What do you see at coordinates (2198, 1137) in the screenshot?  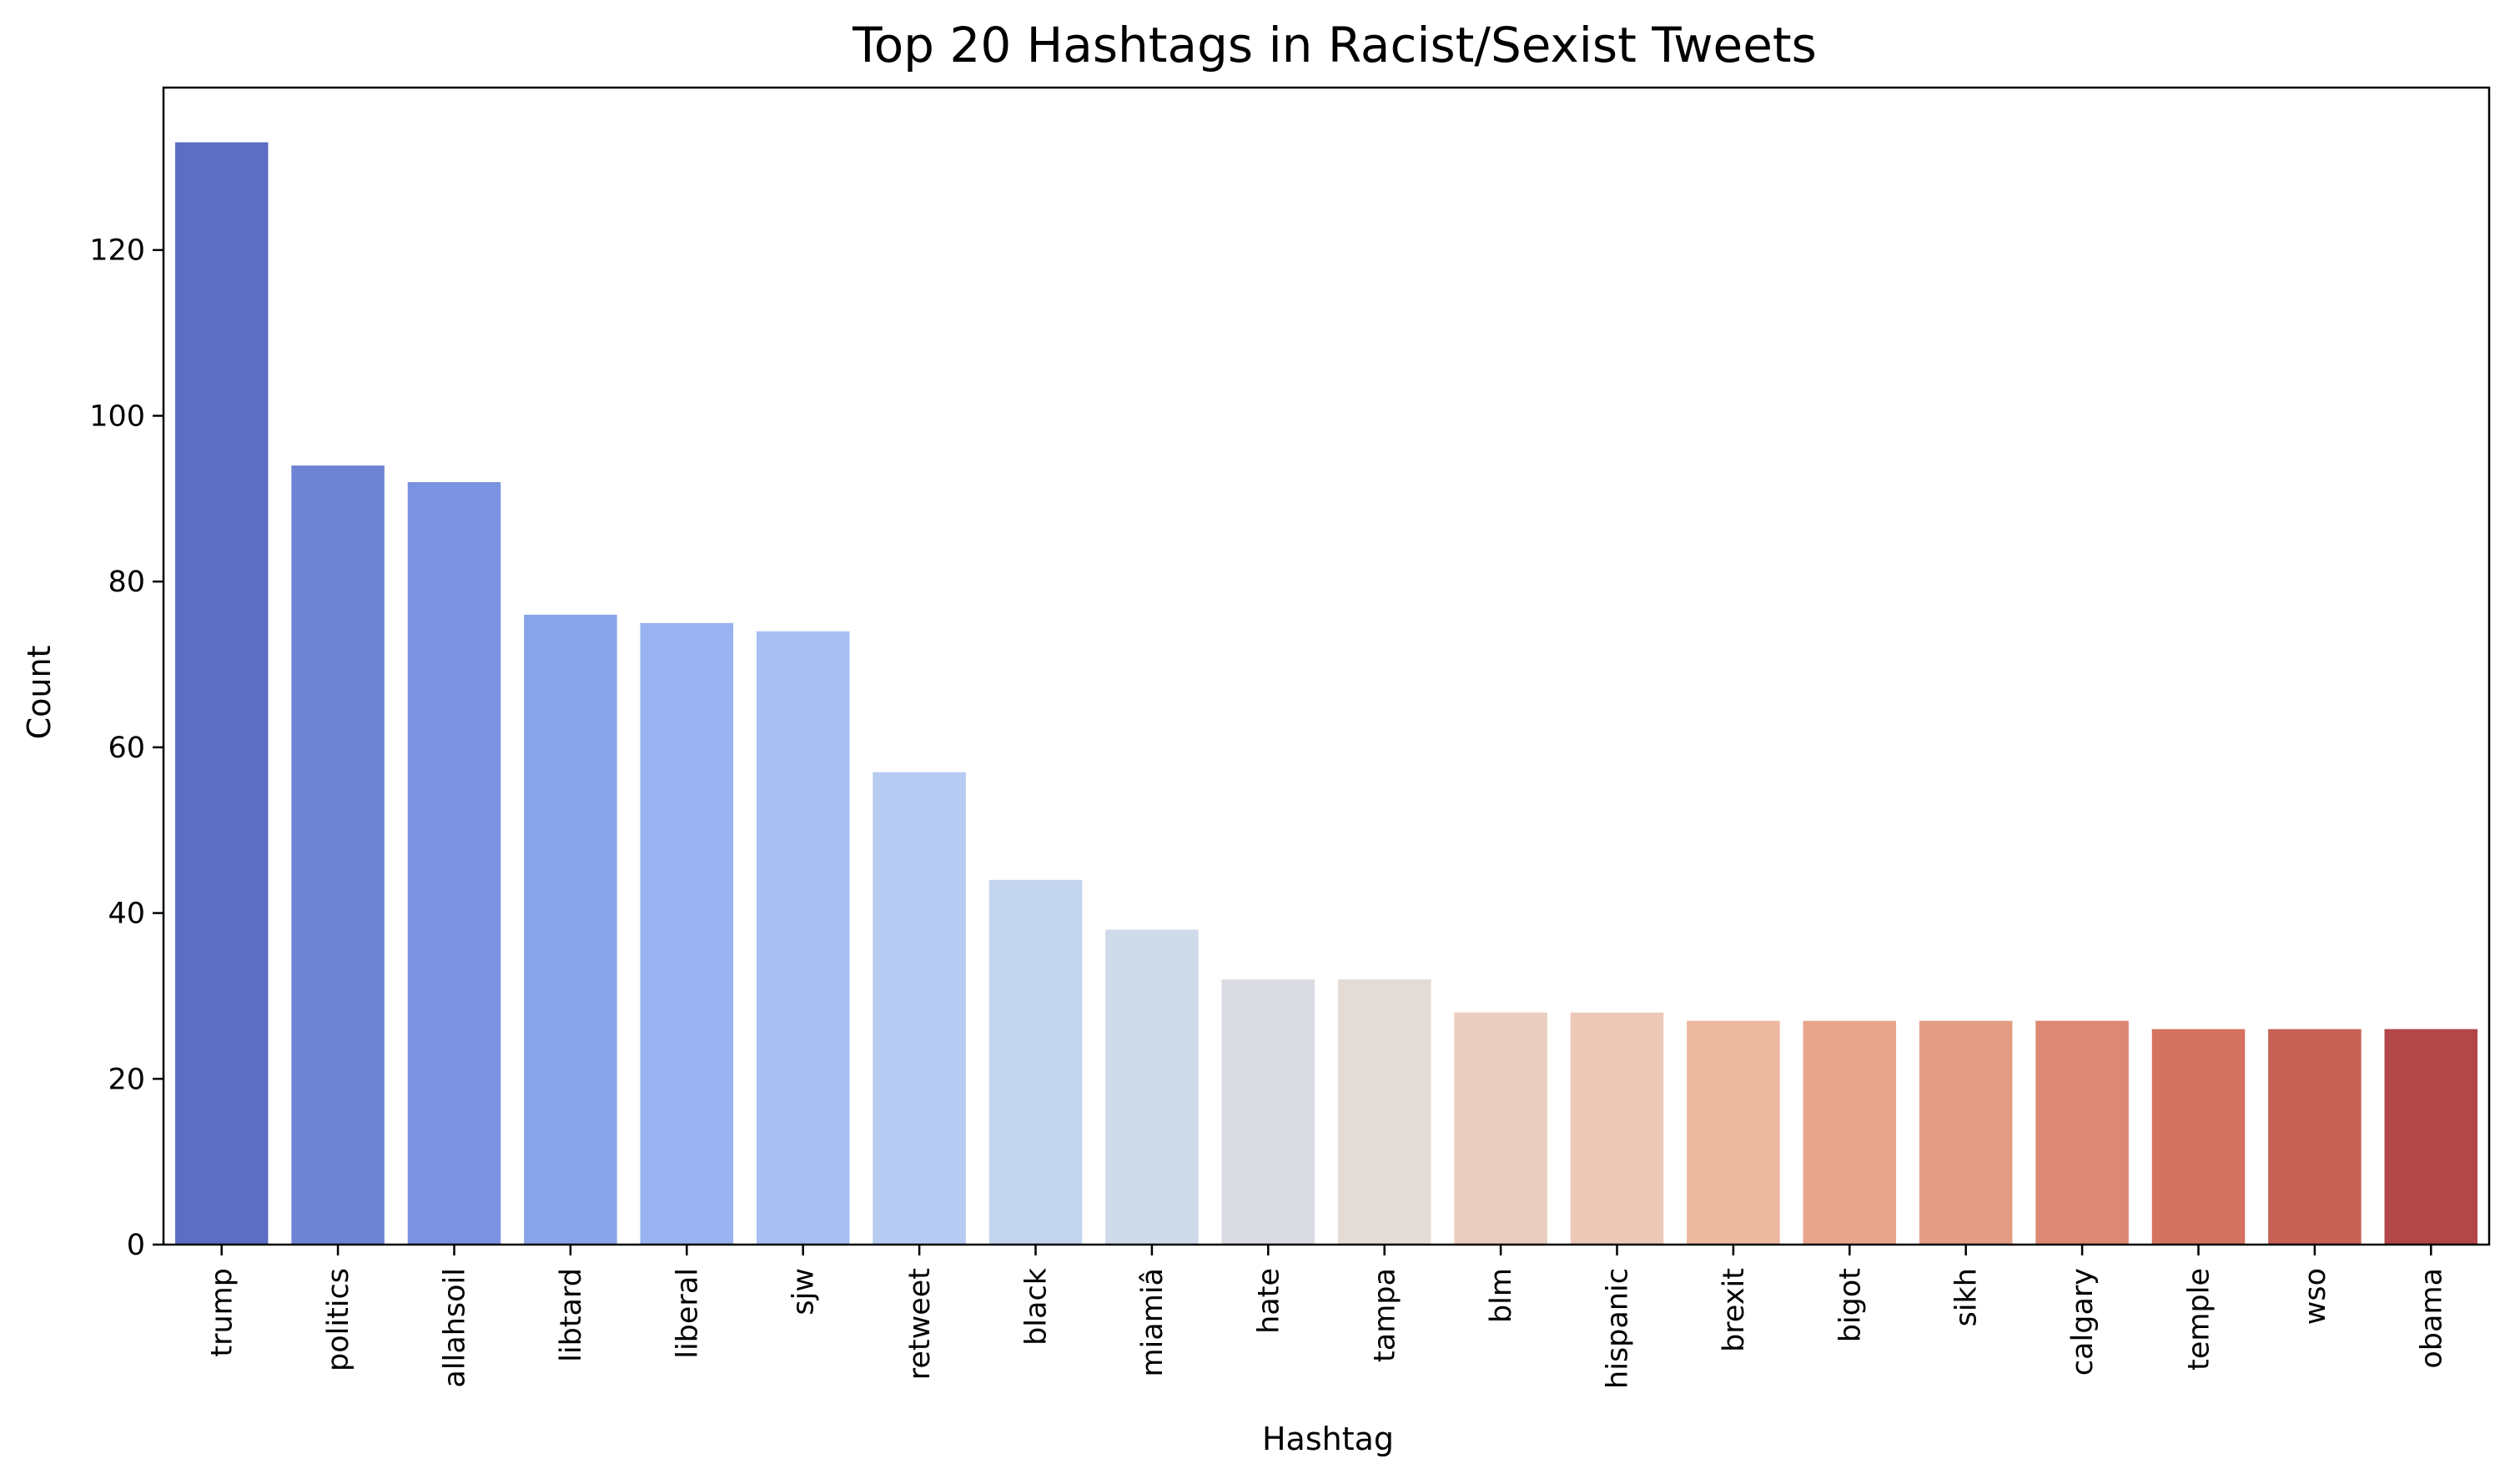 I see `bar-temple` at bounding box center [2198, 1137].